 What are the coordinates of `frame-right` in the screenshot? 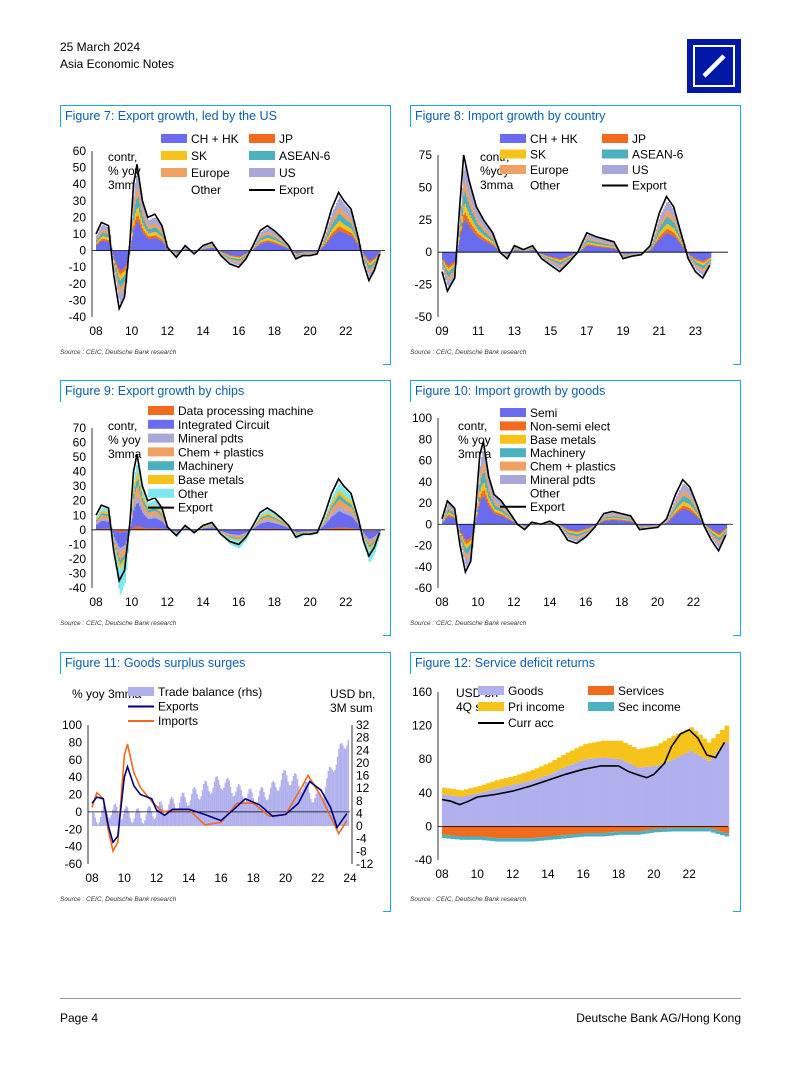 It's located at (390, 235).